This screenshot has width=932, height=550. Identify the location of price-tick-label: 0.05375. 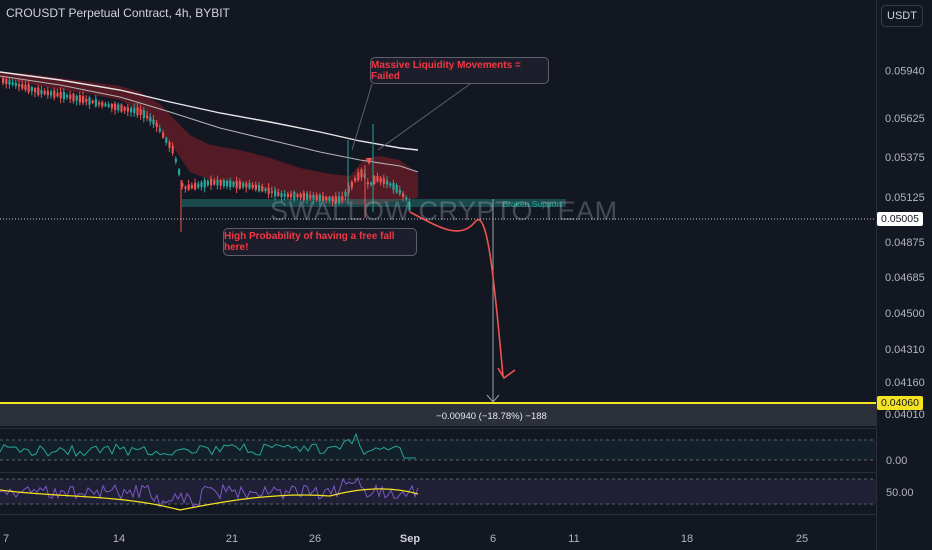
(905, 158).